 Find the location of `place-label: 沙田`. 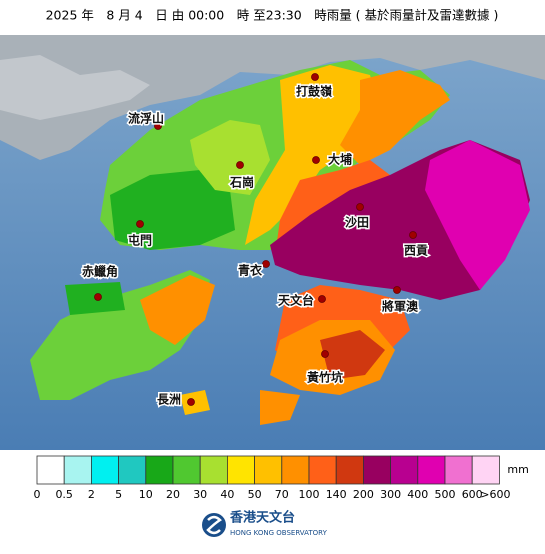

place-label: 沙田 is located at coordinates (357, 223).